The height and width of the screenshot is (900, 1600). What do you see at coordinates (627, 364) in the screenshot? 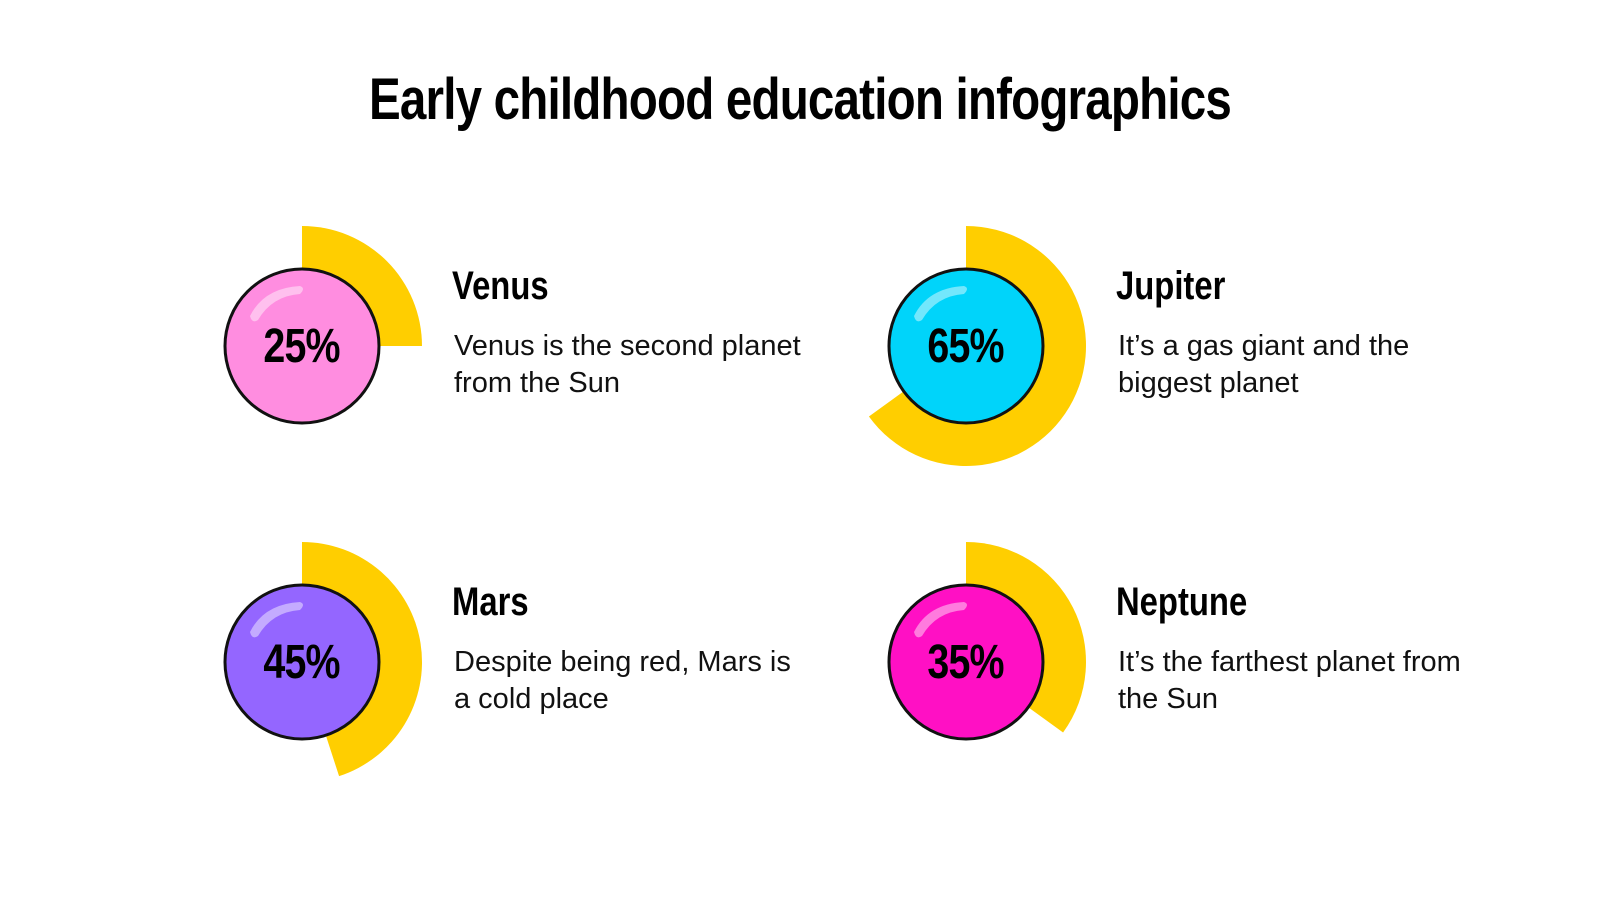
I see `item-description: Venus is the second planet from the Sun` at bounding box center [627, 364].